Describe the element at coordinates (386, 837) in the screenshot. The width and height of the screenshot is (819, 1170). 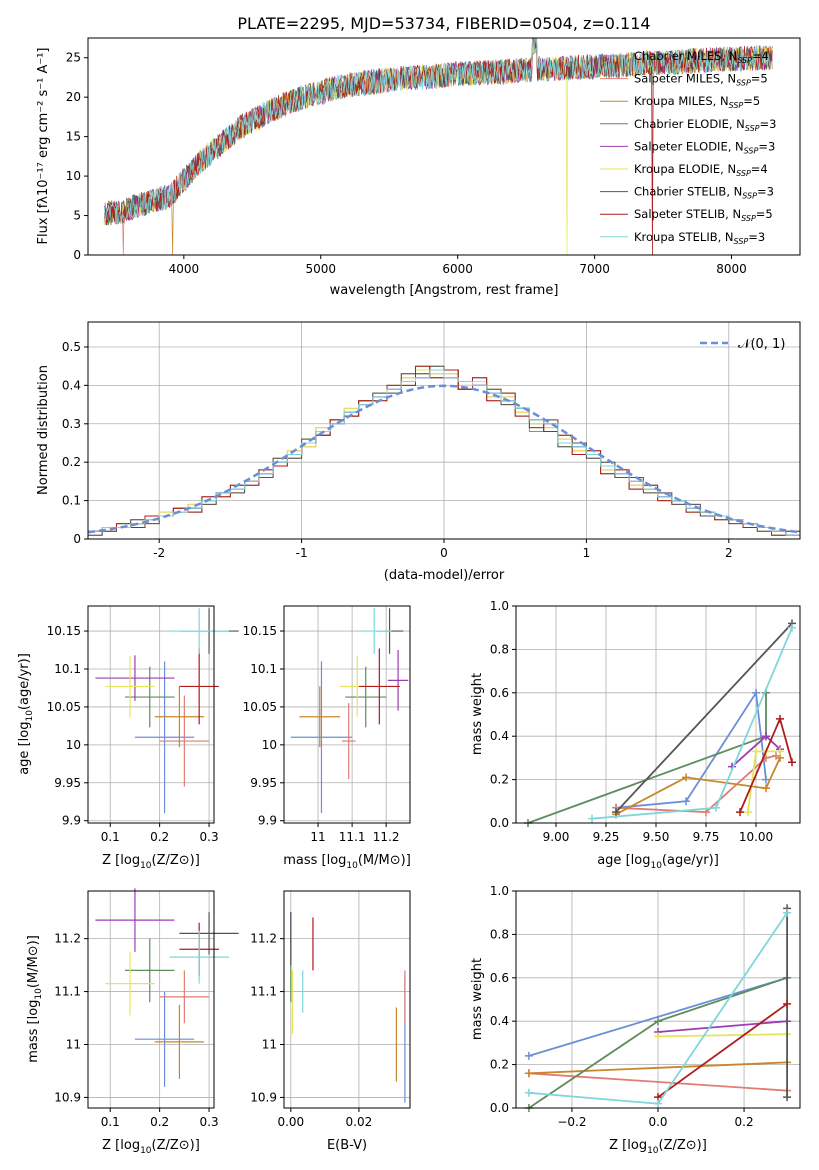
I see `x-tick-label: 11.2` at that location.